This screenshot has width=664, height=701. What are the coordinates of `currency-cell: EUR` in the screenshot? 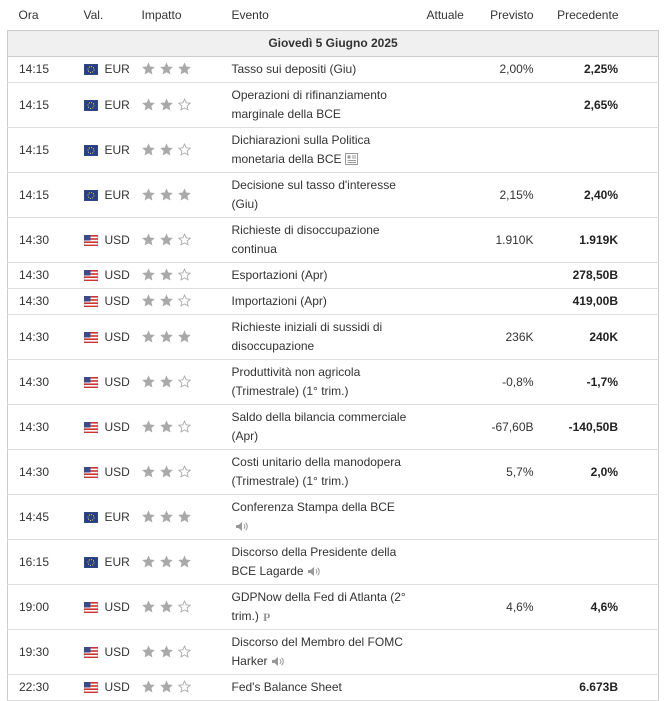 It's located at (109, 105).